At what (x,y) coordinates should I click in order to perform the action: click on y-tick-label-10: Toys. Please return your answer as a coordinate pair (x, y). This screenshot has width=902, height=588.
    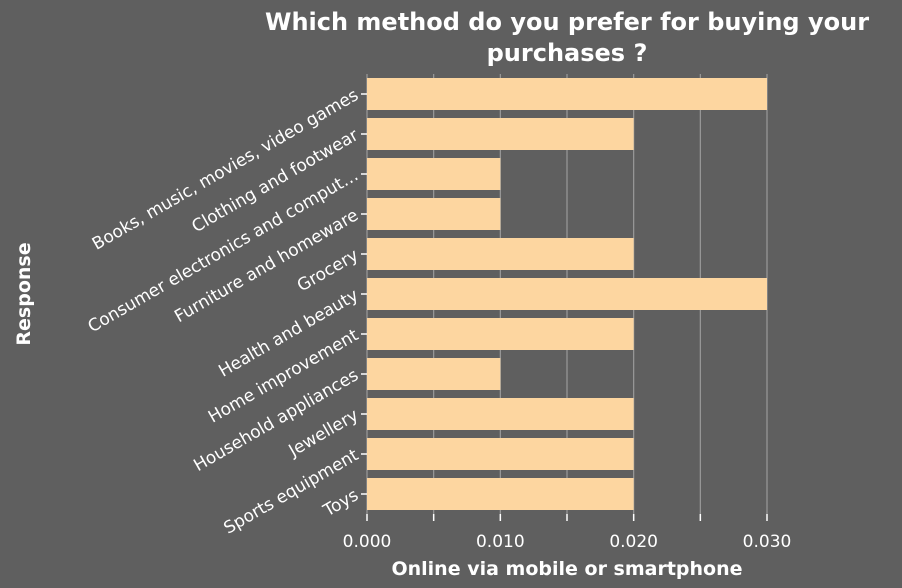
    Looking at the image, I should click on (340, 503).